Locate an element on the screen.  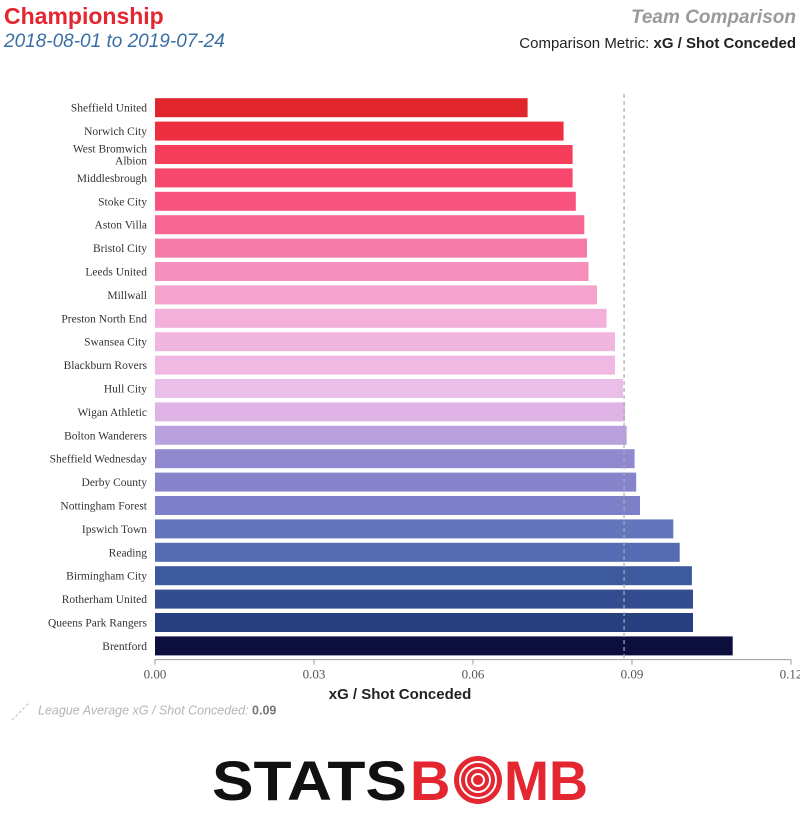
logo-text-mb: MB is located at coordinates (546, 778).